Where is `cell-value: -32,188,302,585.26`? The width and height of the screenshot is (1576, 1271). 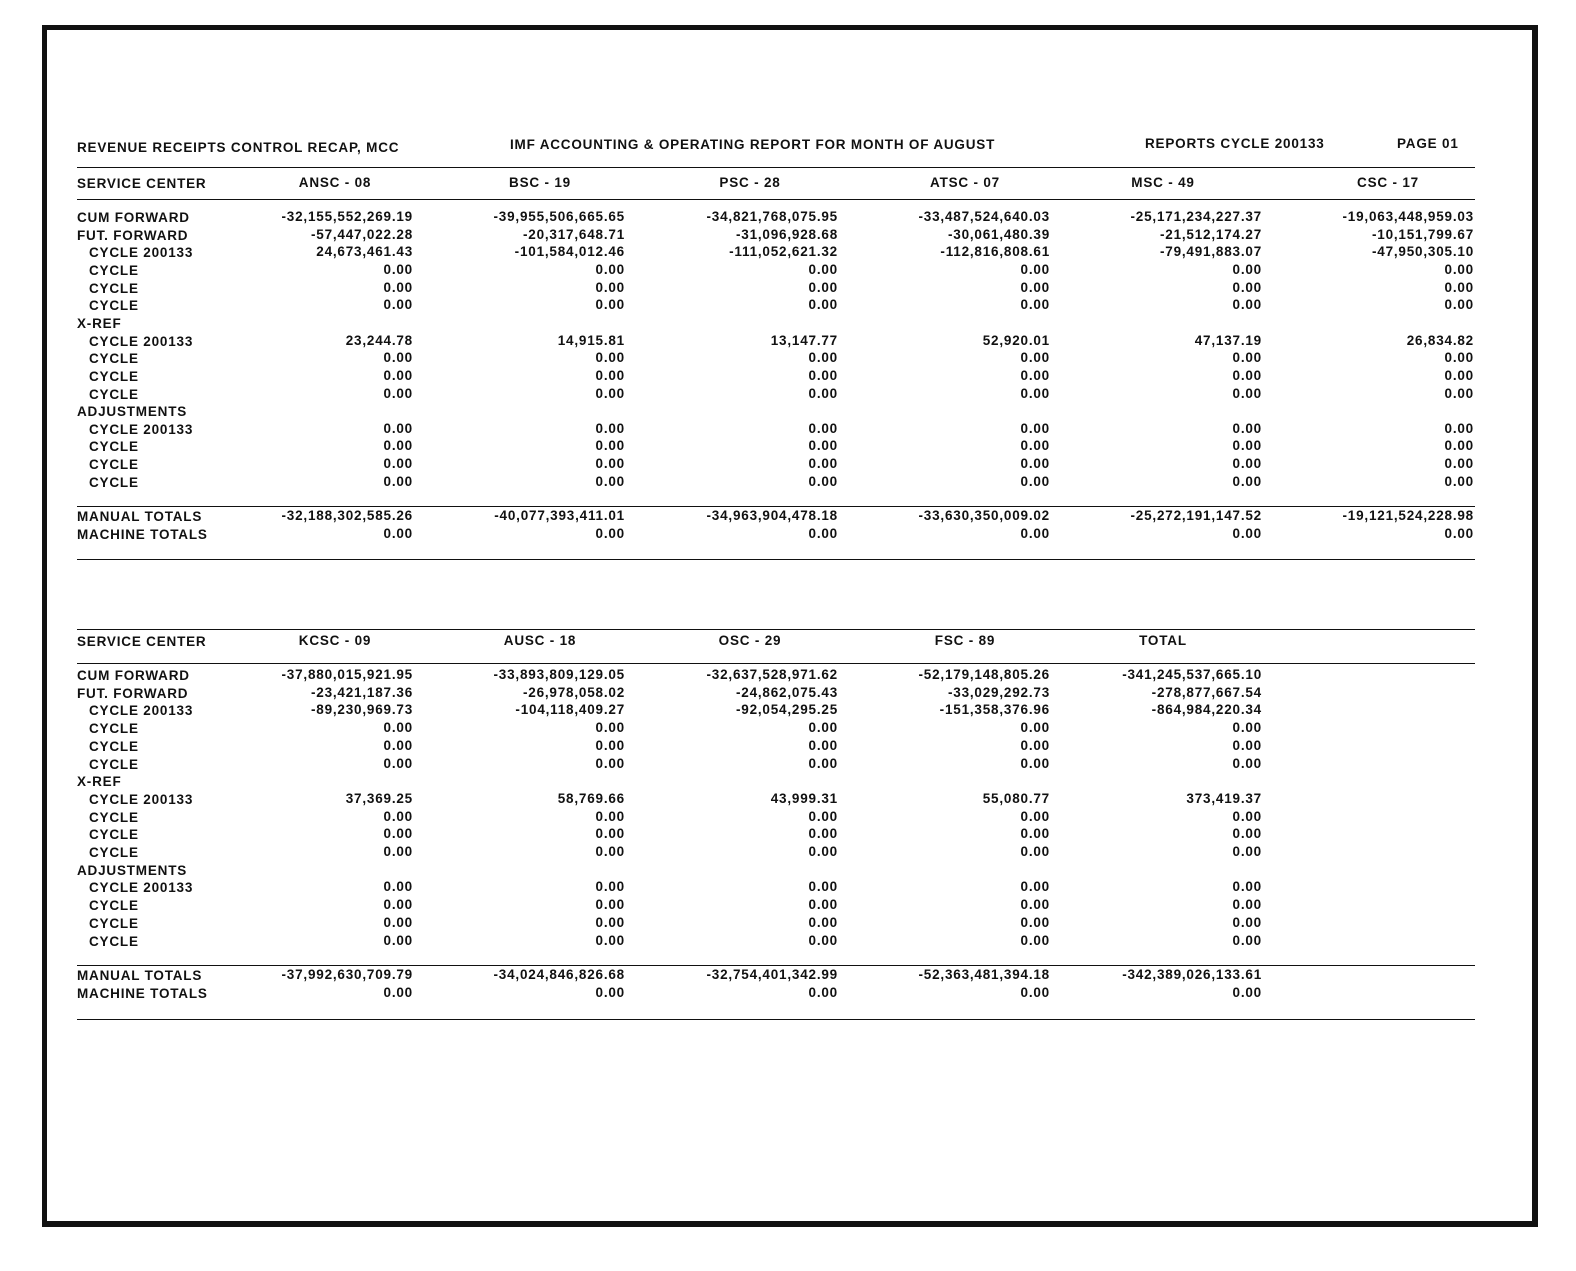 cell-value: -32,188,302,585.26 is located at coordinates (347, 515).